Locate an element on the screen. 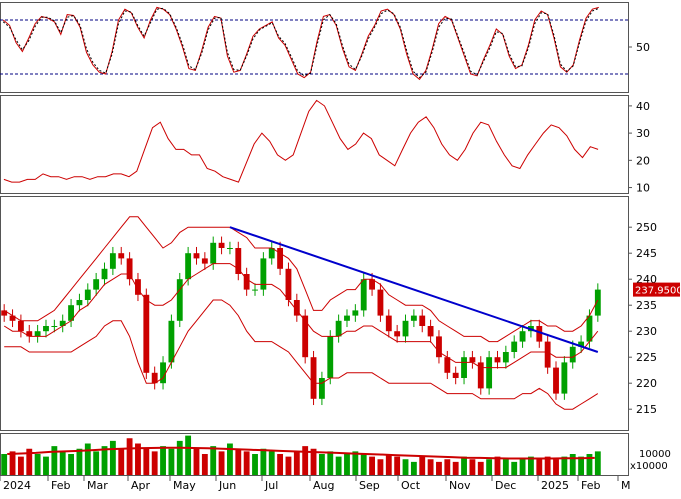 Image resolution: width=681 pixels, height=499 pixels. price-y-tick-label: 220 is located at coordinates (646, 383).